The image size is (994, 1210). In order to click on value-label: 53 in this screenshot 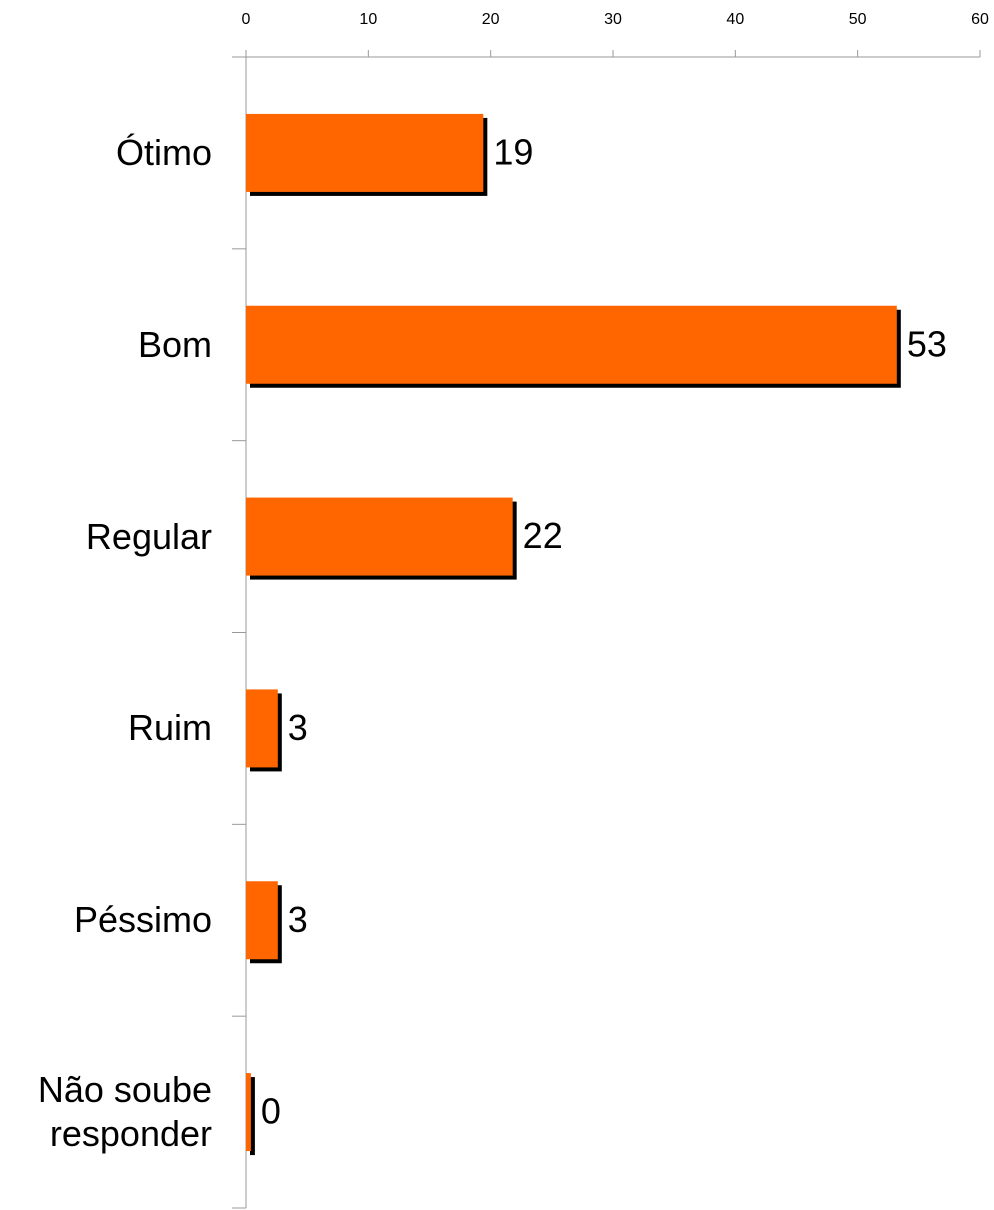, I will do `click(927, 343)`.